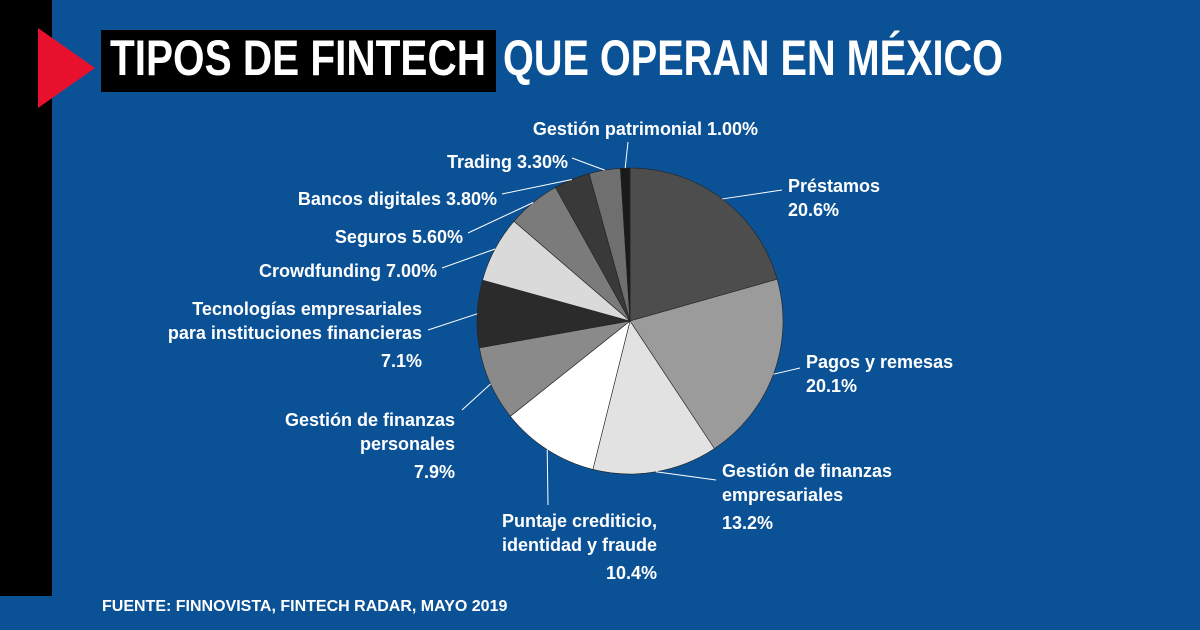  Describe the element at coordinates (307, 309) in the screenshot. I see `category-label: Tecnologías empresariales` at that location.